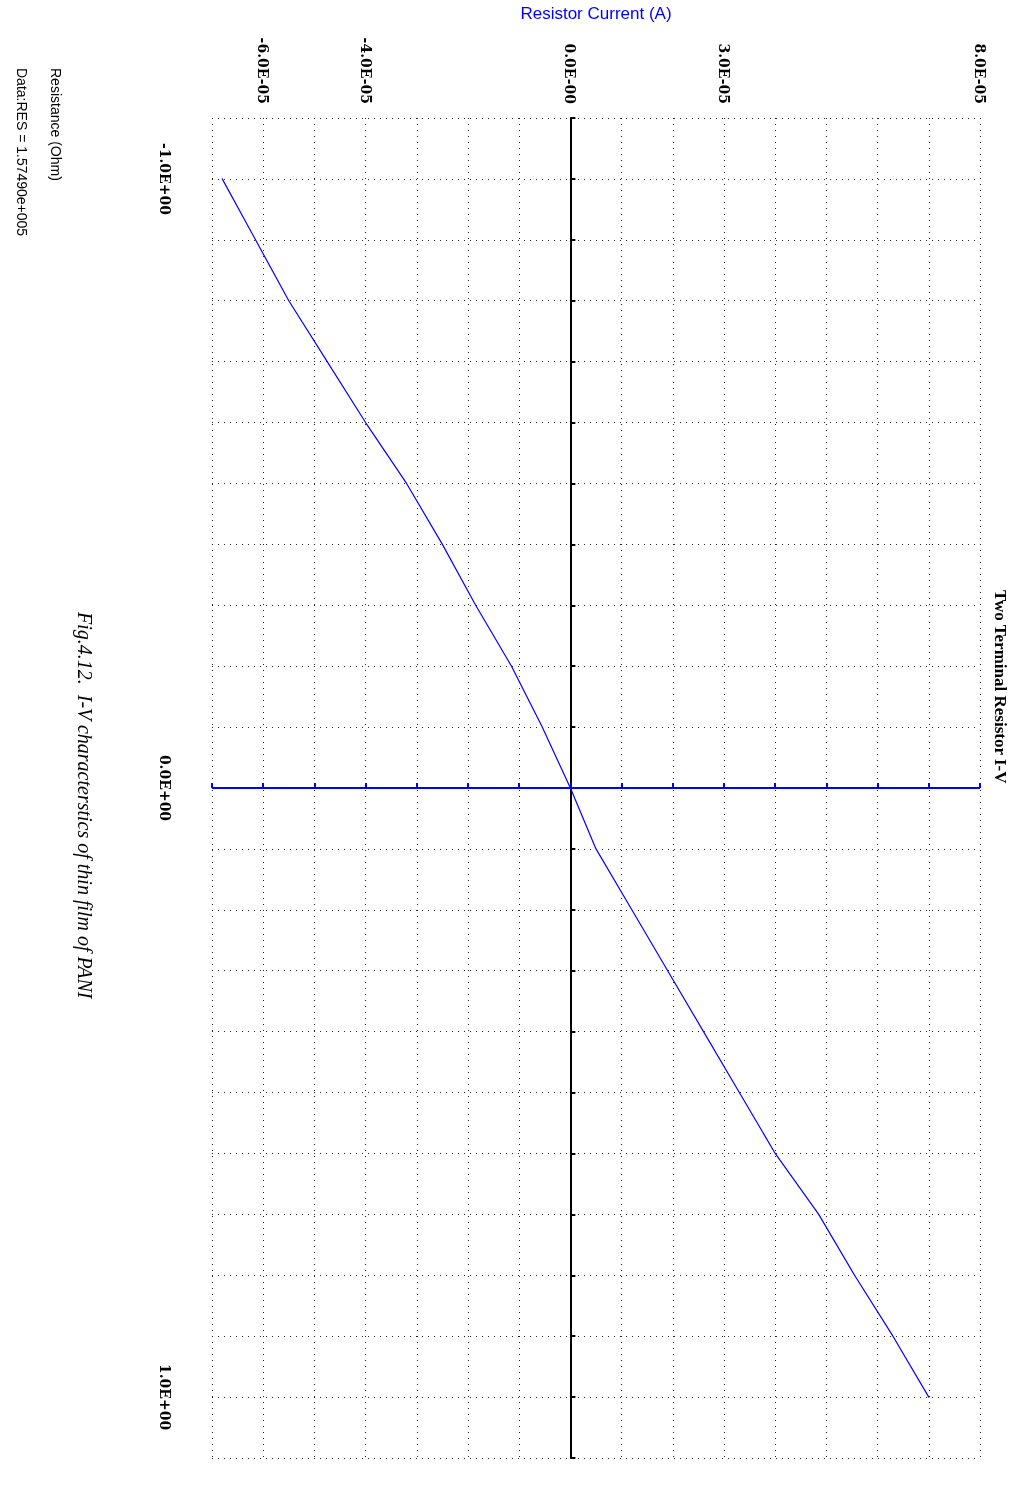 This screenshot has width=1013, height=1490. What do you see at coordinates (980, 73) in the screenshot?
I see `x-tick-label: 8.0E-05` at bounding box center [980, 73].